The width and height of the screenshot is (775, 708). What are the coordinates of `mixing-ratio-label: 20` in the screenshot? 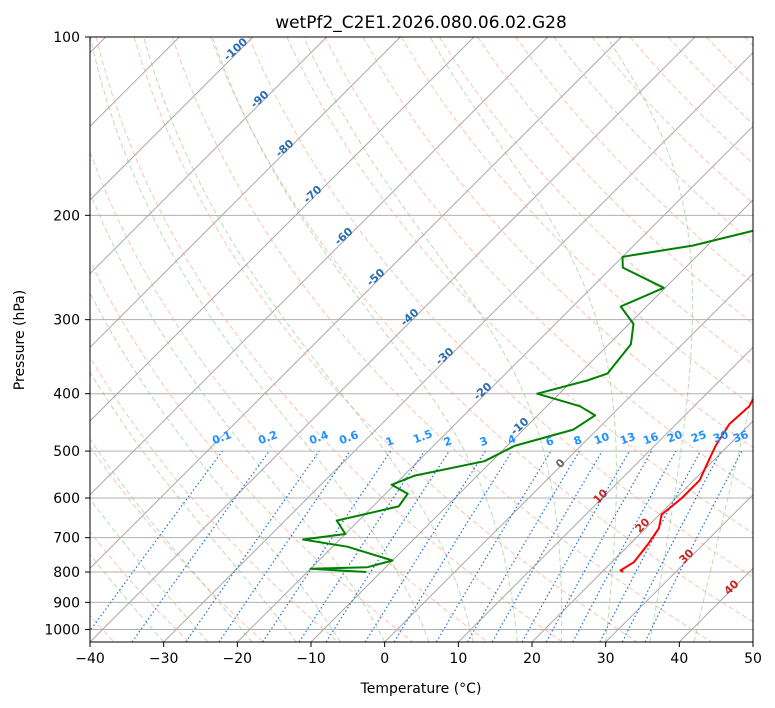 It's located at (674, 437).